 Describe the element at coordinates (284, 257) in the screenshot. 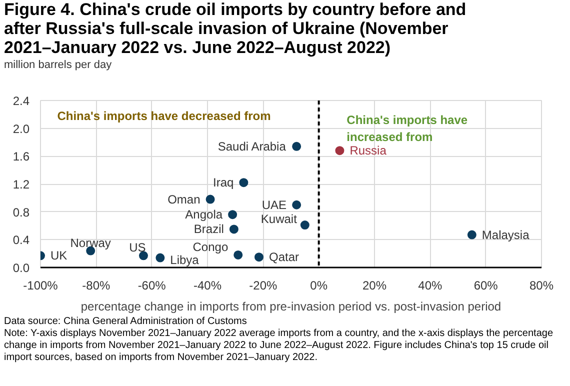

I see `series-label: Qatar` at that location.